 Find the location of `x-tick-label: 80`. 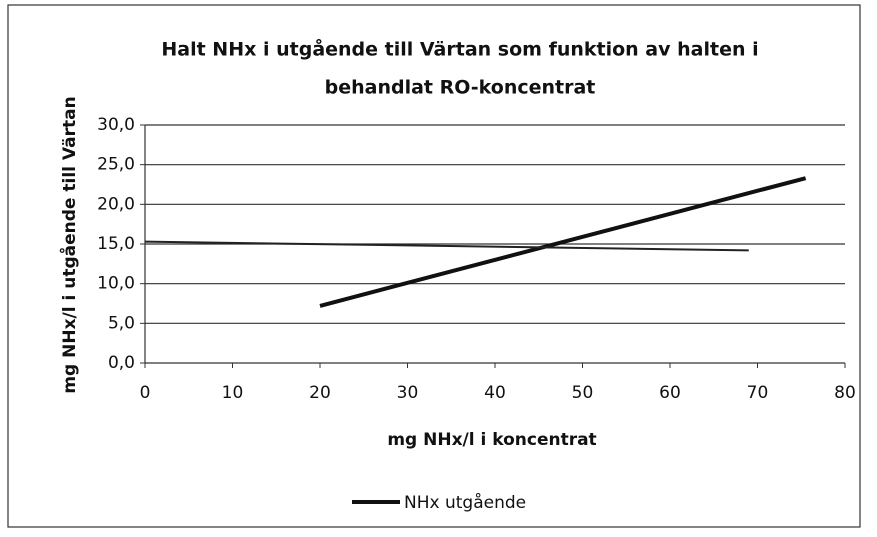

x-tick-label: 80 is located at coordinates (845, 393).